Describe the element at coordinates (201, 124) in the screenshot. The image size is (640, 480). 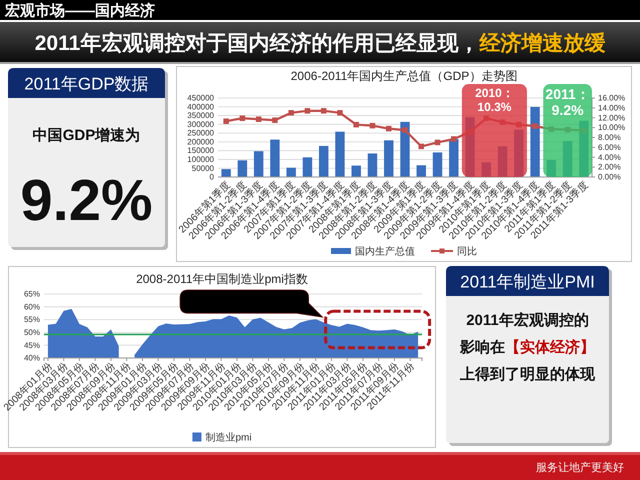
I see `y-tick-label: 300000` at that location.